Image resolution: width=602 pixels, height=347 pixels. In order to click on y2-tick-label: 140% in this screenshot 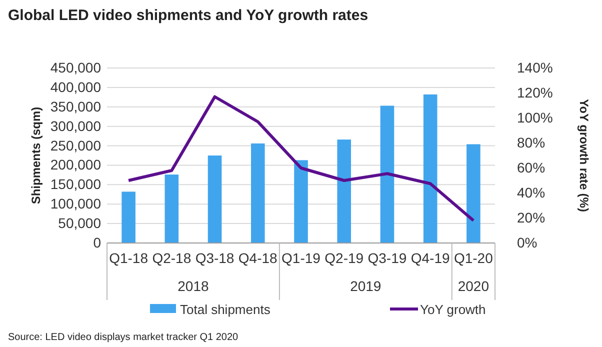, I will do `click(535, 67)`.